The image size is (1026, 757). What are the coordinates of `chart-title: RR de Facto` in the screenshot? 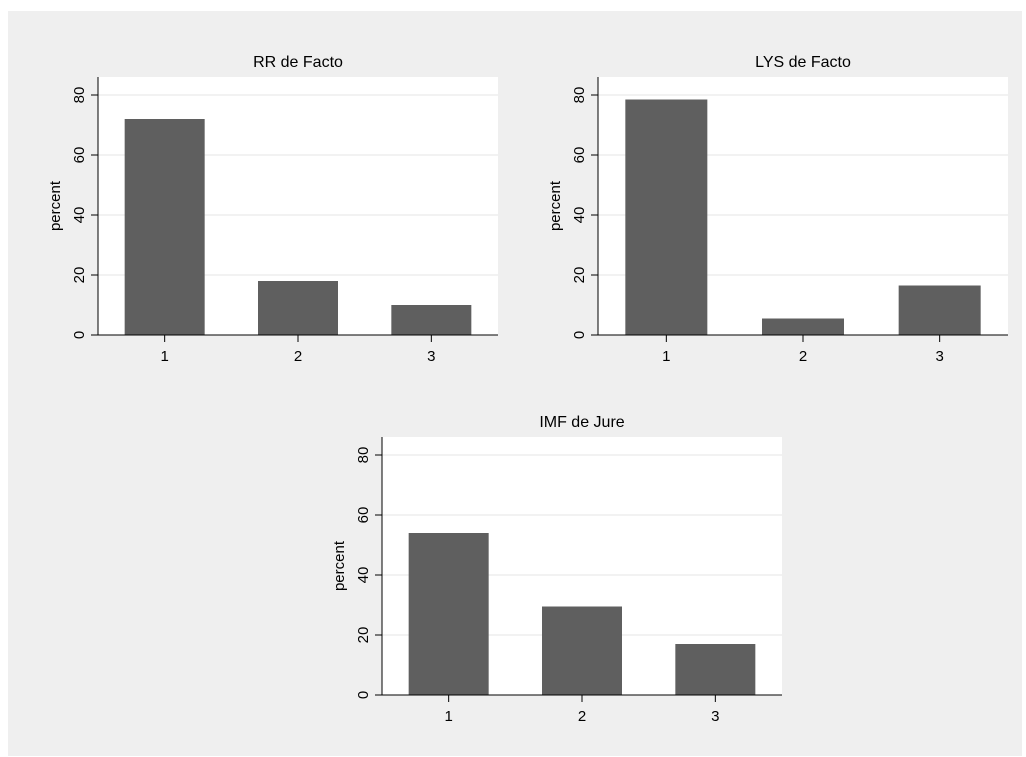 It's located at (298, 62).